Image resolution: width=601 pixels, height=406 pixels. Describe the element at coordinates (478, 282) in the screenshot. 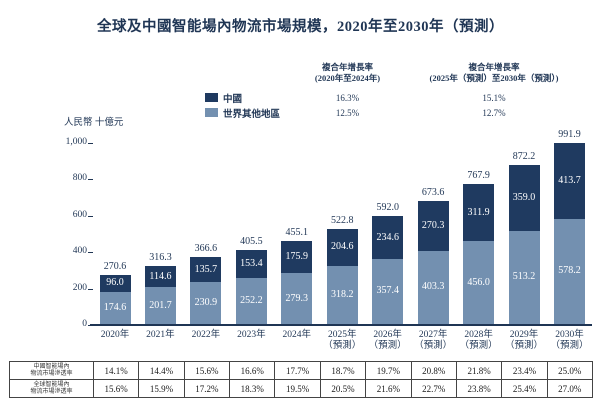

I see `bar-rest-of-world-value-label: 456.0` at that location.